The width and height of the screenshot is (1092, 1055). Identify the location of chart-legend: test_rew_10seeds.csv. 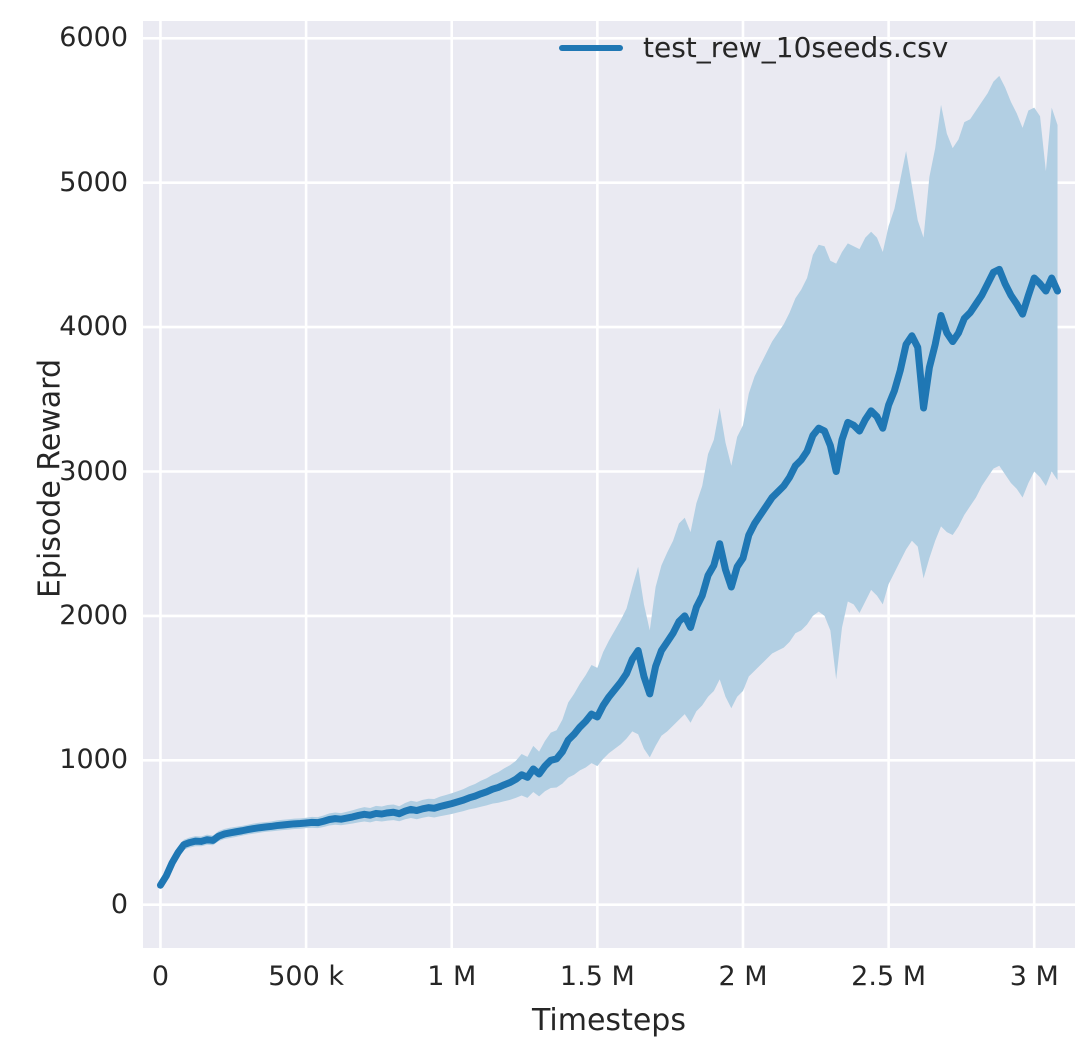
(755, 48).